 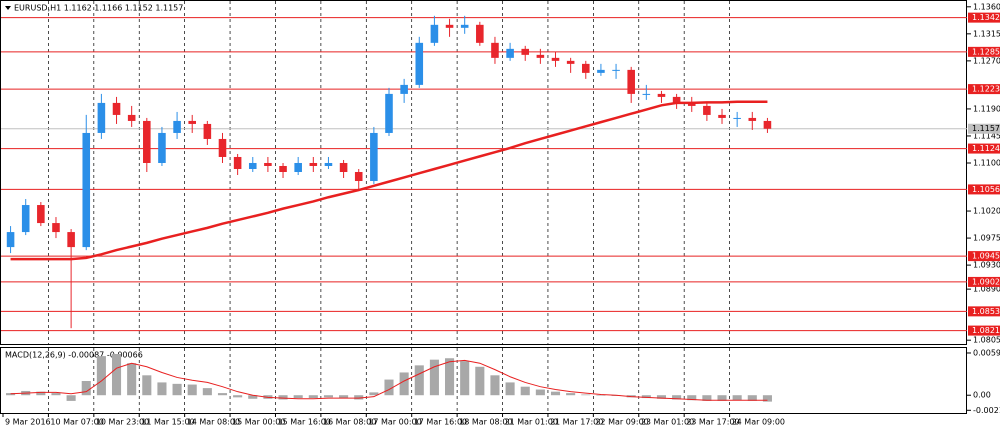 What do you see at coordinates (621, 422) in the screenshot?
I see `x-tick-label: 22 Mar 09:00` at bounding box center [621, 422].